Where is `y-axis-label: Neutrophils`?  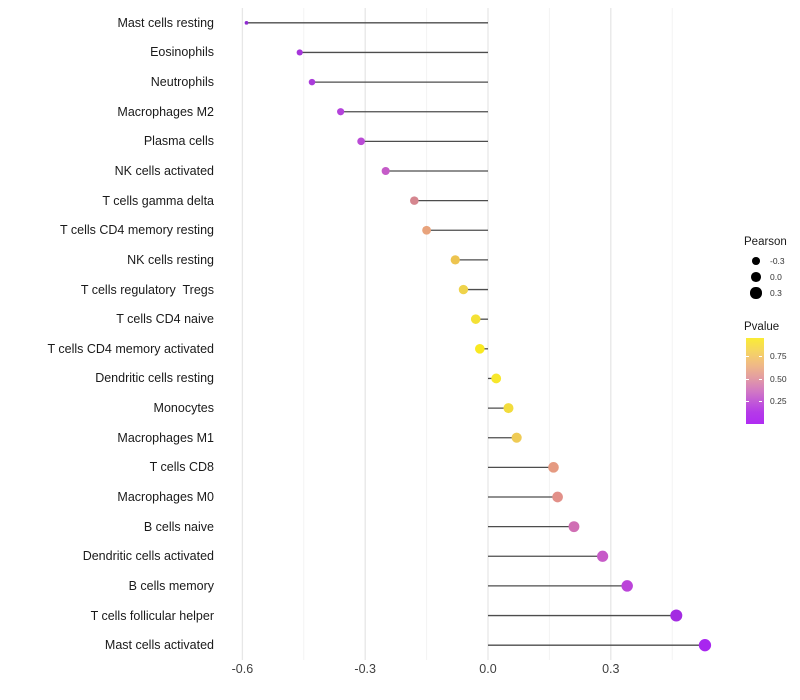 y-axis-label: Neutrophils is located at coordinates (182, 82).